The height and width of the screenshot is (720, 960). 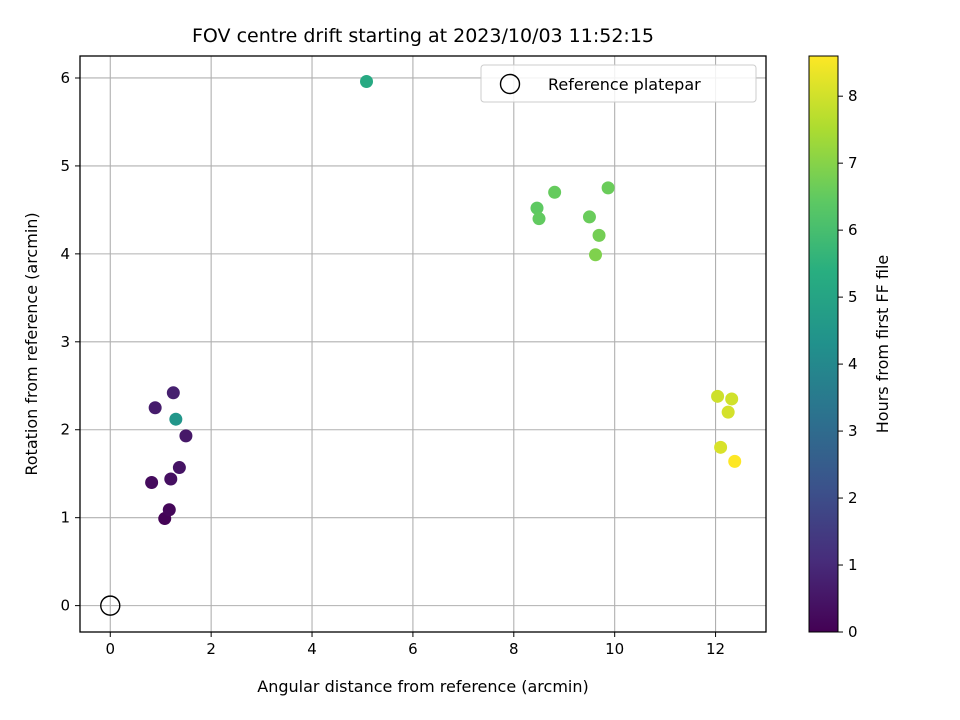 What do you see at coordinates (853, 498) in the screenshot?
I see `colorbar-tick-label: 2` at bounding box center [853, 498].